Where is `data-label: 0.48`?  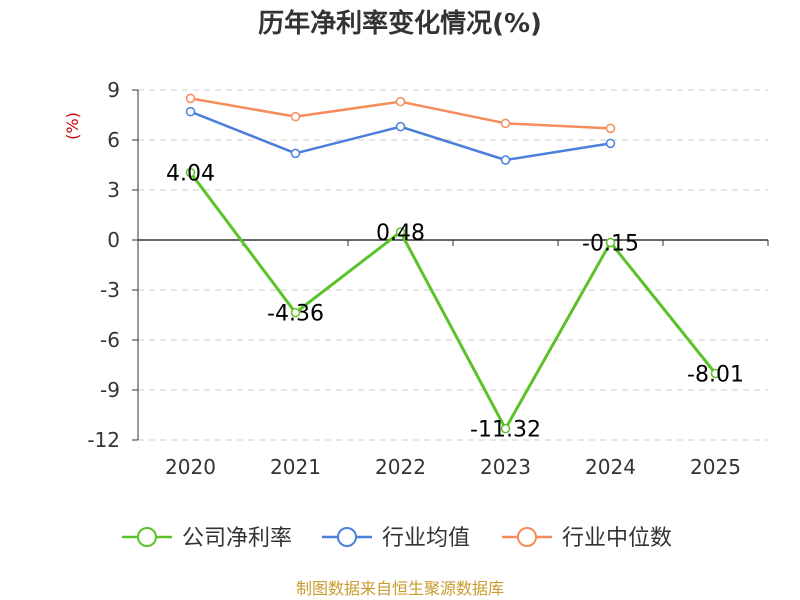
data-label: 0.48 is located at coordinates (400, 233).